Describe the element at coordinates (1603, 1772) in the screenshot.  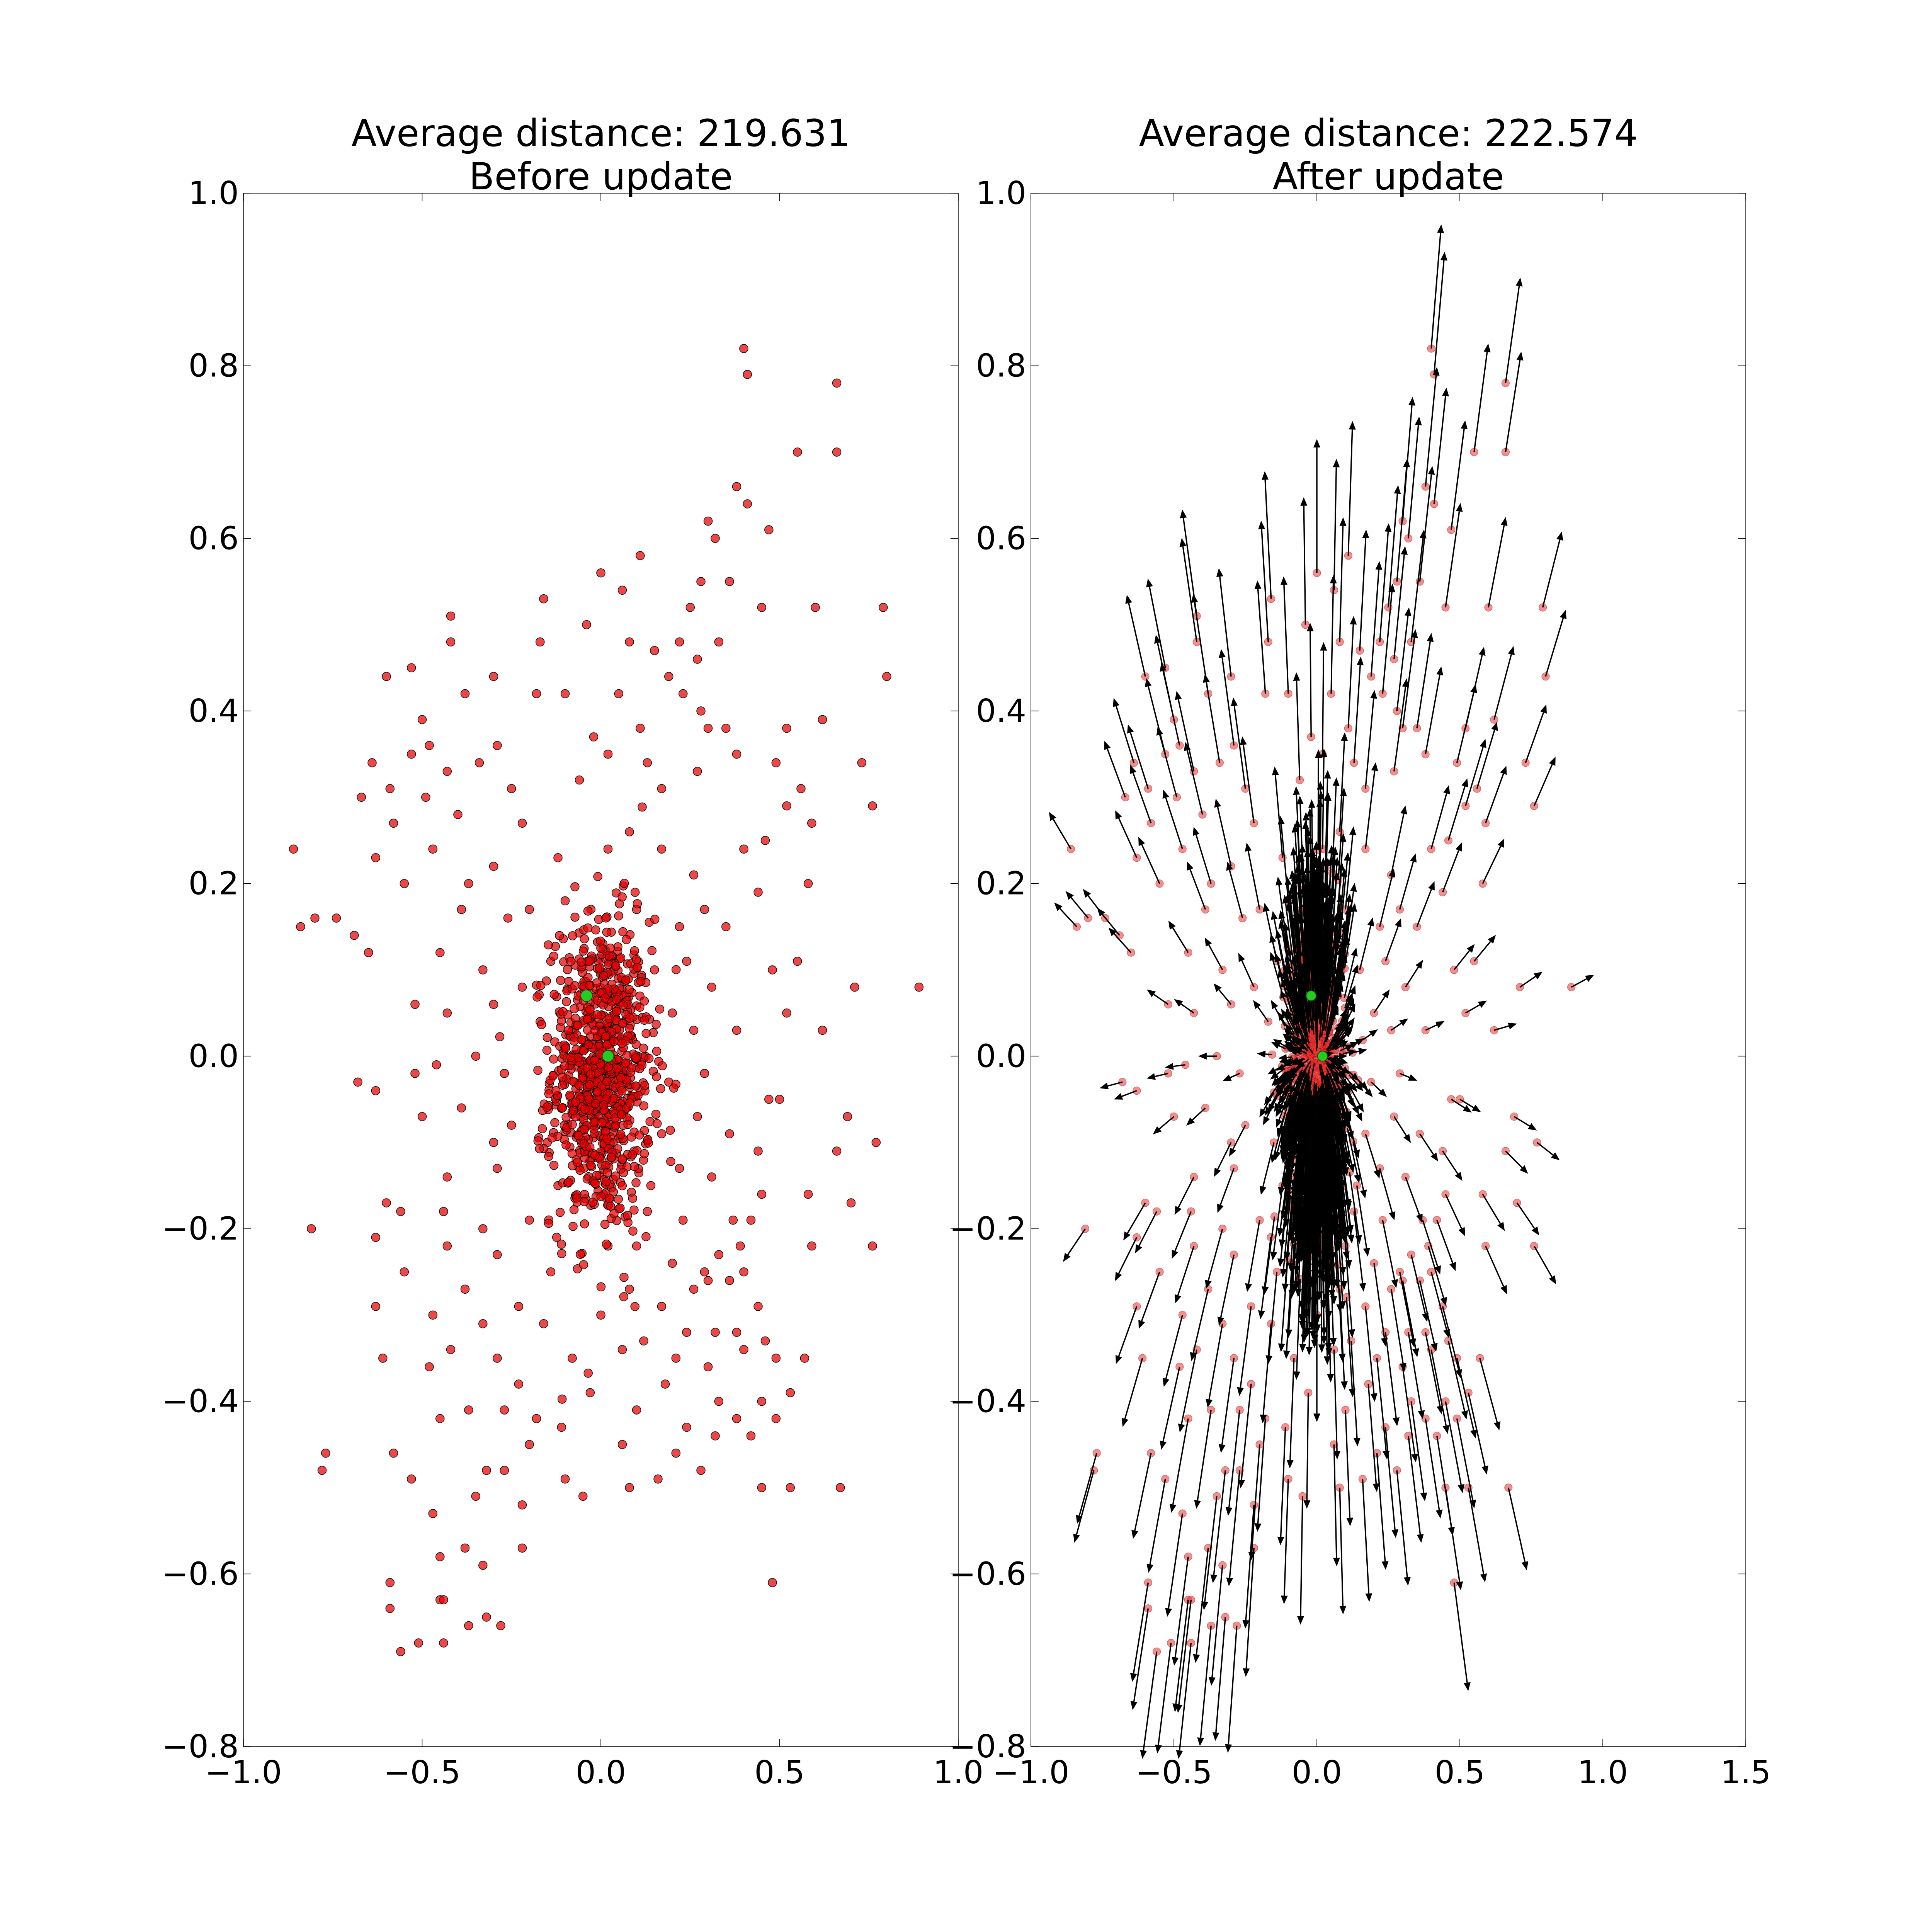
I see `x-tick-label: 1.0` at that location.